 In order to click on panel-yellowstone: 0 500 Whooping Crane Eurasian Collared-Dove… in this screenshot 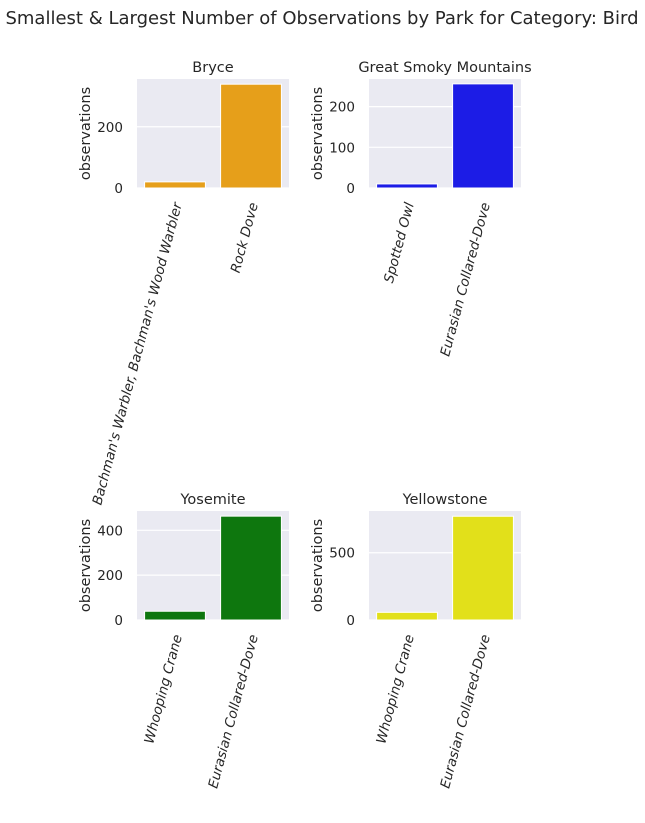, I will do `click(415, 641)`.